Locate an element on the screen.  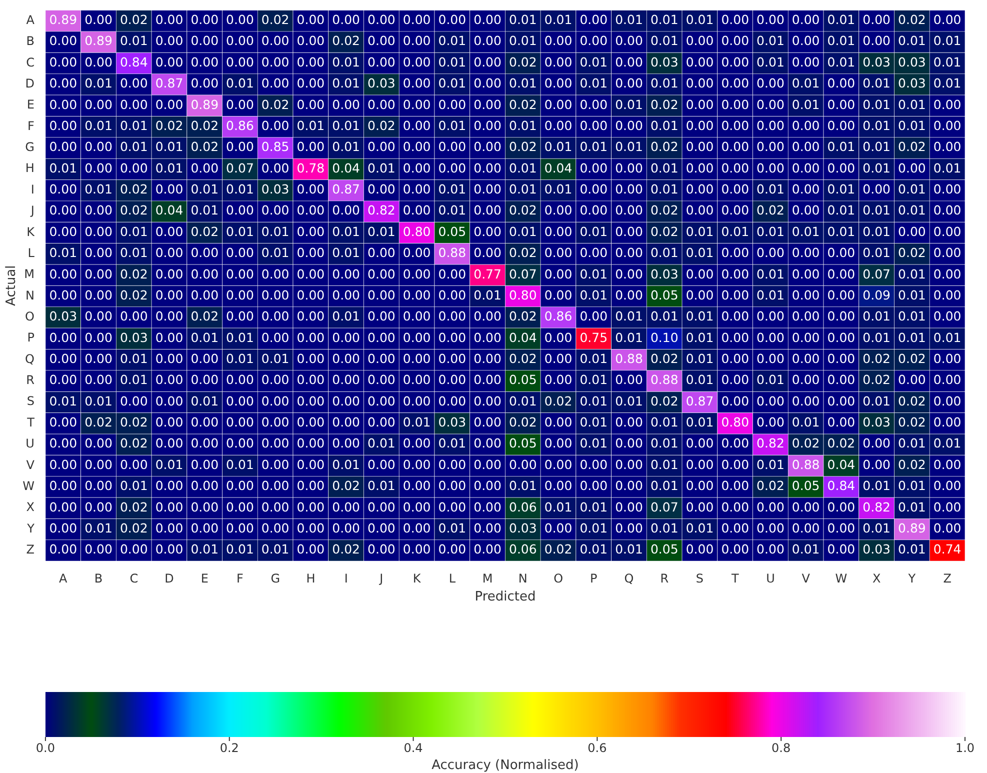
x-tick-label: Z is located at coordinates (947, 578).